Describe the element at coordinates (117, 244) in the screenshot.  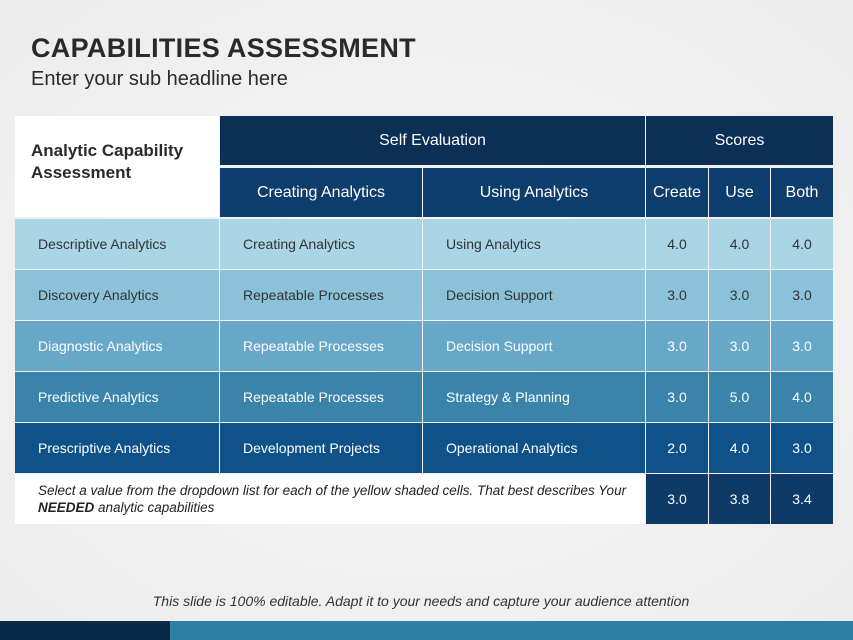
I see `table-cell-name: Descriptive Analytics` at that location.